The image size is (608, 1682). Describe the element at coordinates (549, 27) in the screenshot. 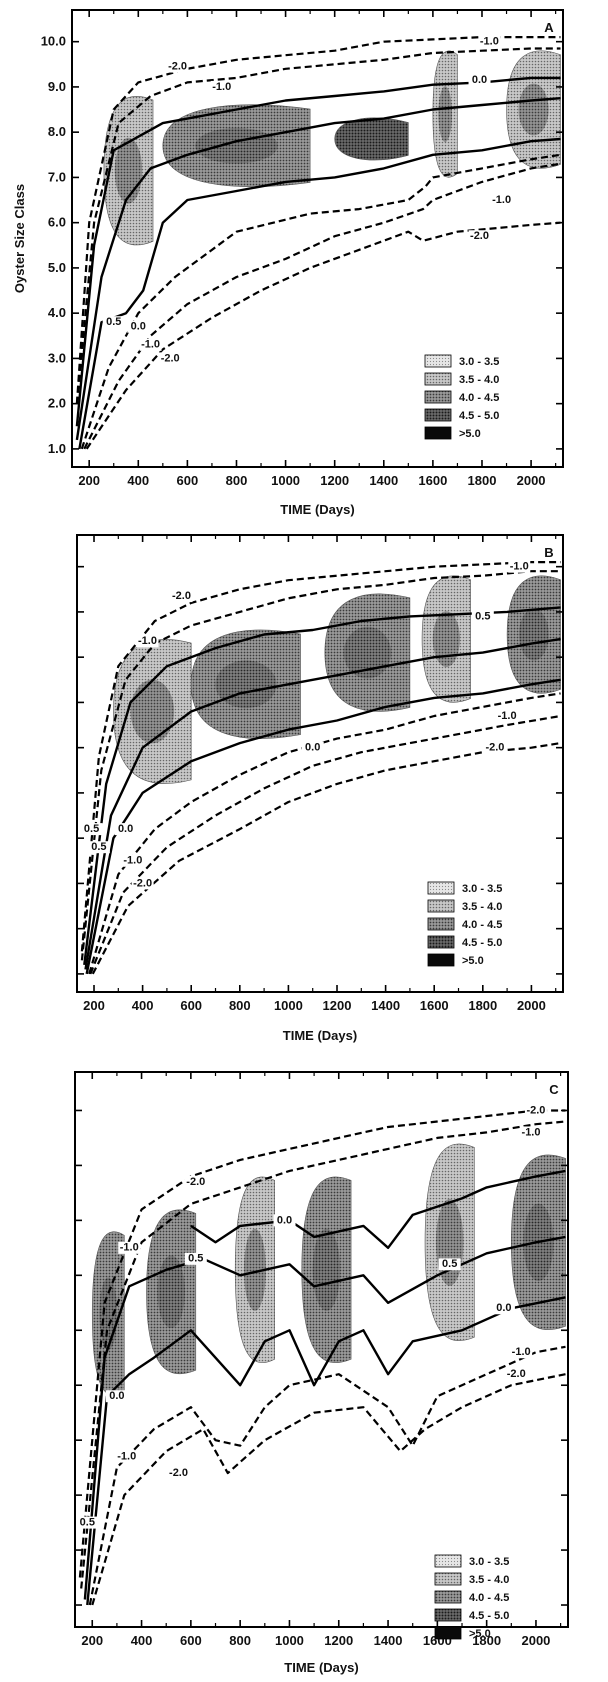

I see `panel-letter: A` at that location.